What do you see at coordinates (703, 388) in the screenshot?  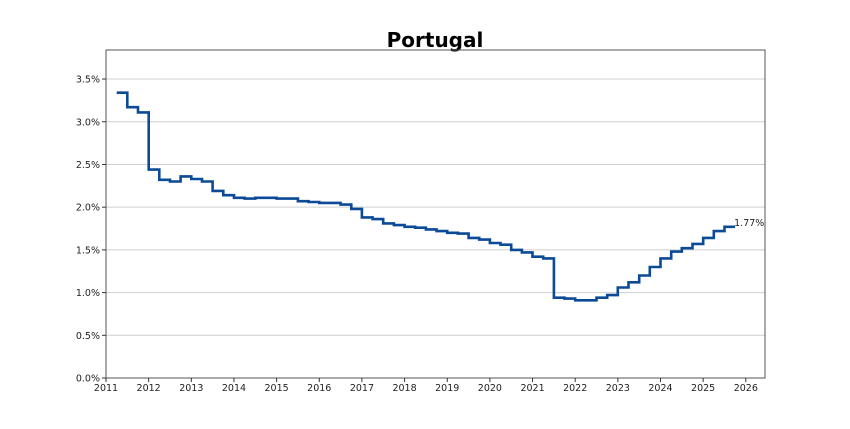 I see `x-tick-label: 2025` at bounding box center [703, 388].